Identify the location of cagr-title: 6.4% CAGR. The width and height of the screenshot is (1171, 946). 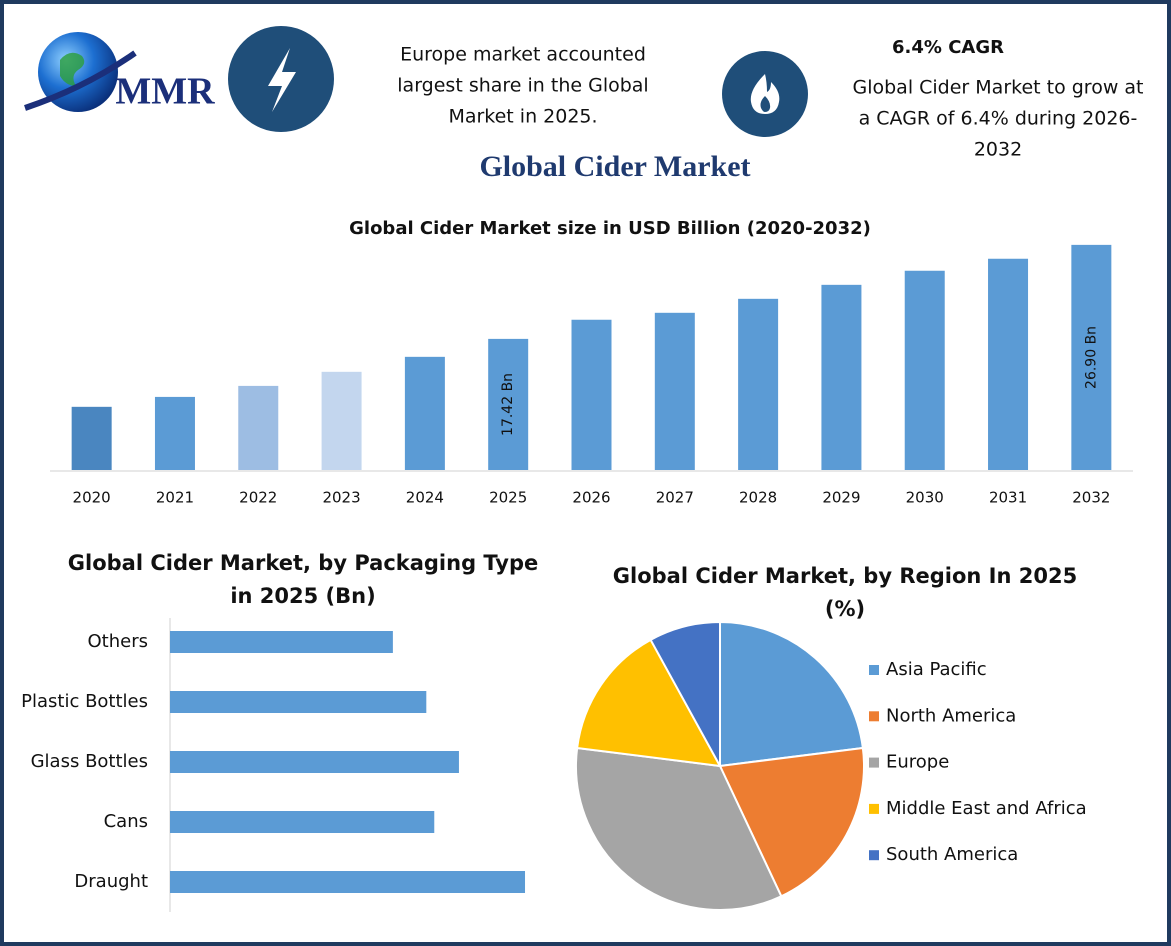
(948, 47).